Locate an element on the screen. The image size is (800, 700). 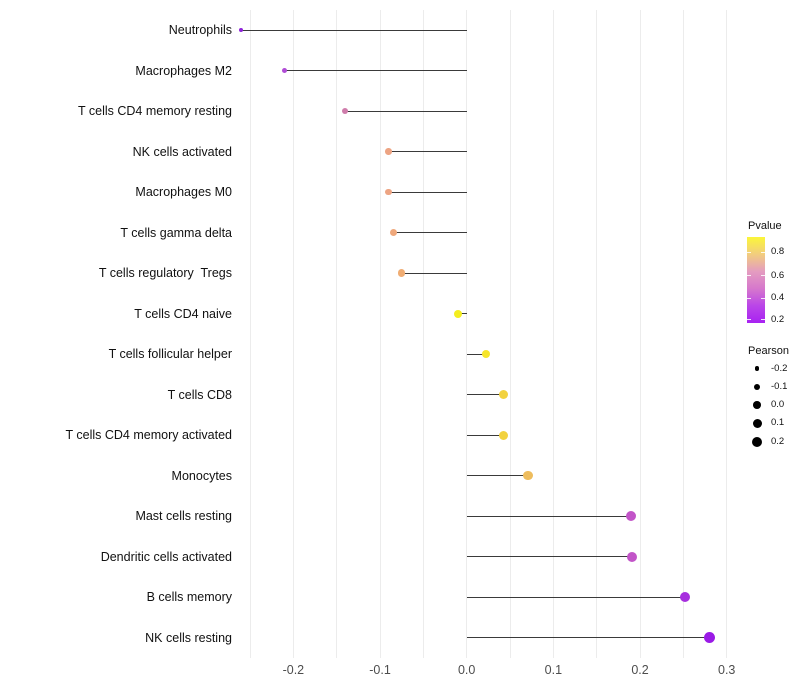
category-label: NK cells resting is located at coordinates (188, 637).